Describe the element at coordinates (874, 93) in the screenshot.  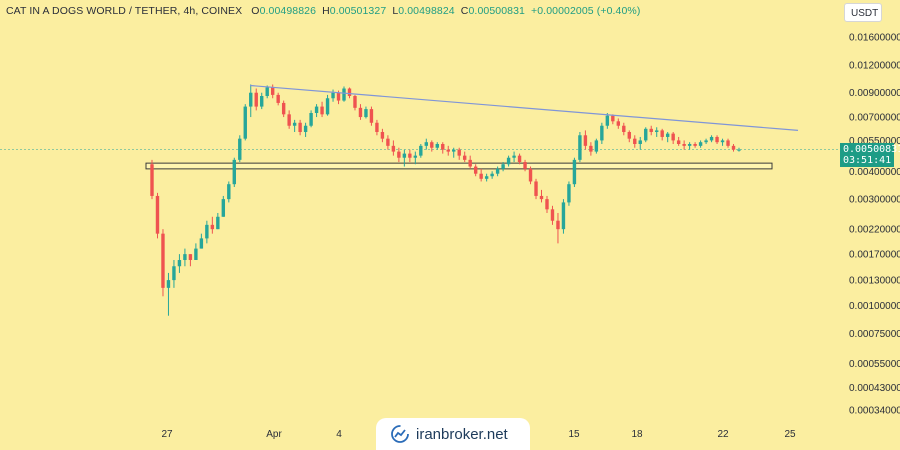
I see `price-tick-label: 0.00900000` at that location.